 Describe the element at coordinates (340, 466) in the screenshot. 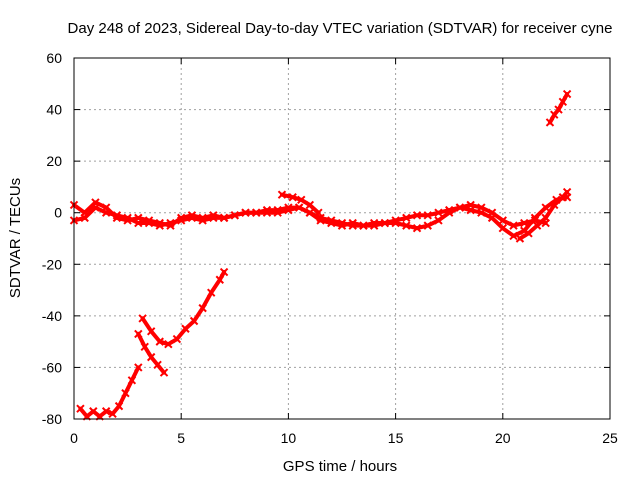

I see `x-axis-label: GPS time / hours` at that location.